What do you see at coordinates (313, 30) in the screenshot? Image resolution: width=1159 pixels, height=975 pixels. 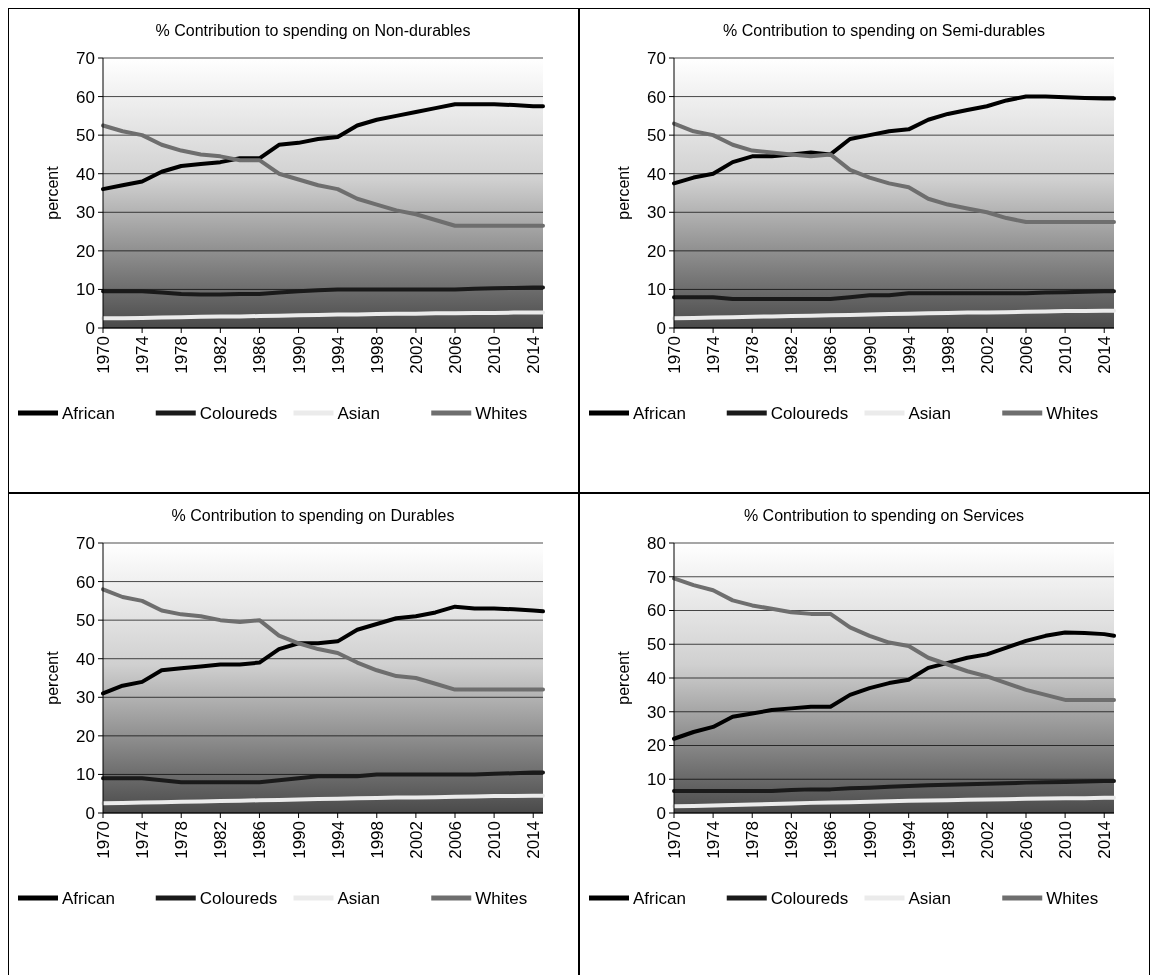 I see `chart-title: % Contribution to spending on Non-durables` at bounding box center [313, 30].